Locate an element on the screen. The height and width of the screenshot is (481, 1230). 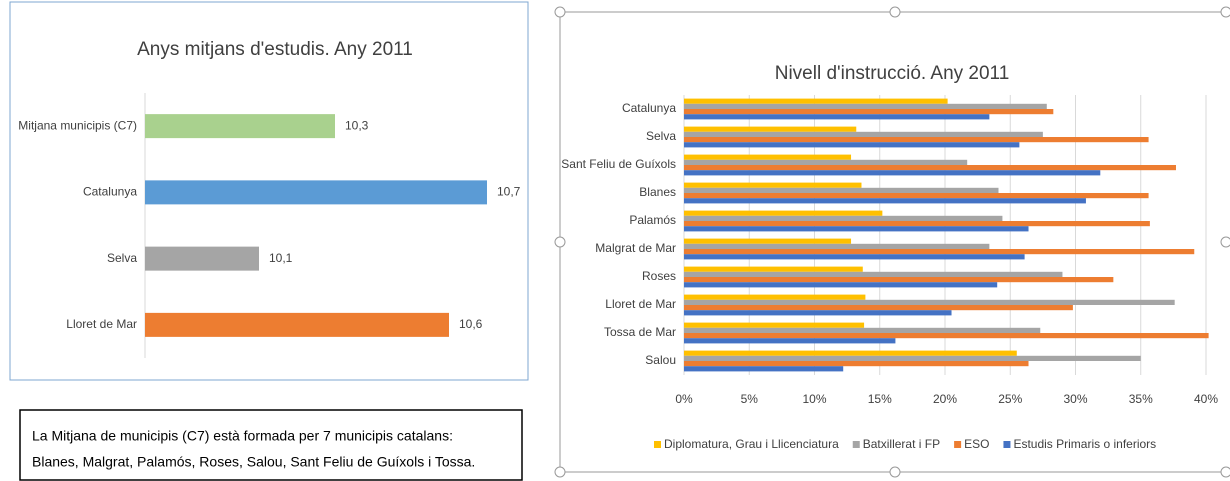
chart-title: Anys mitjans d'estudis. Any 2011 is located at coordinates (275, 49).